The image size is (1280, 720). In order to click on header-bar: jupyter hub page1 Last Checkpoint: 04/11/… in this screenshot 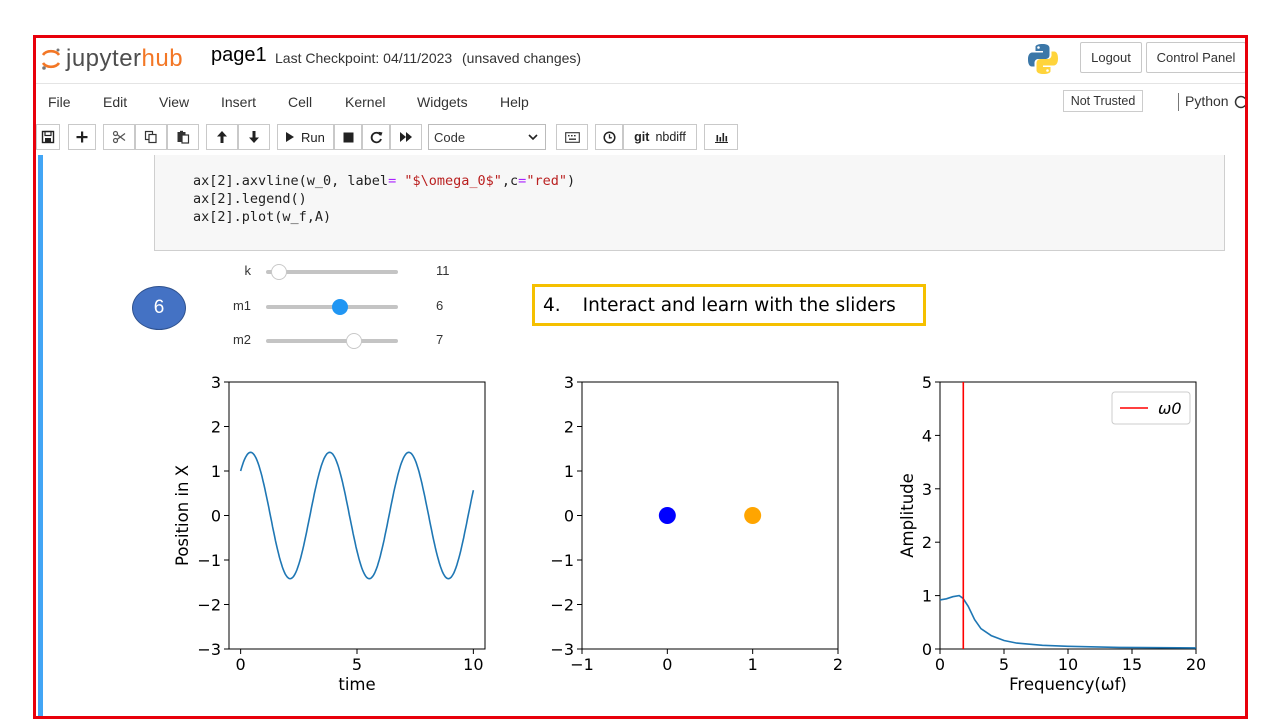, I will do `click(640, 60)`.